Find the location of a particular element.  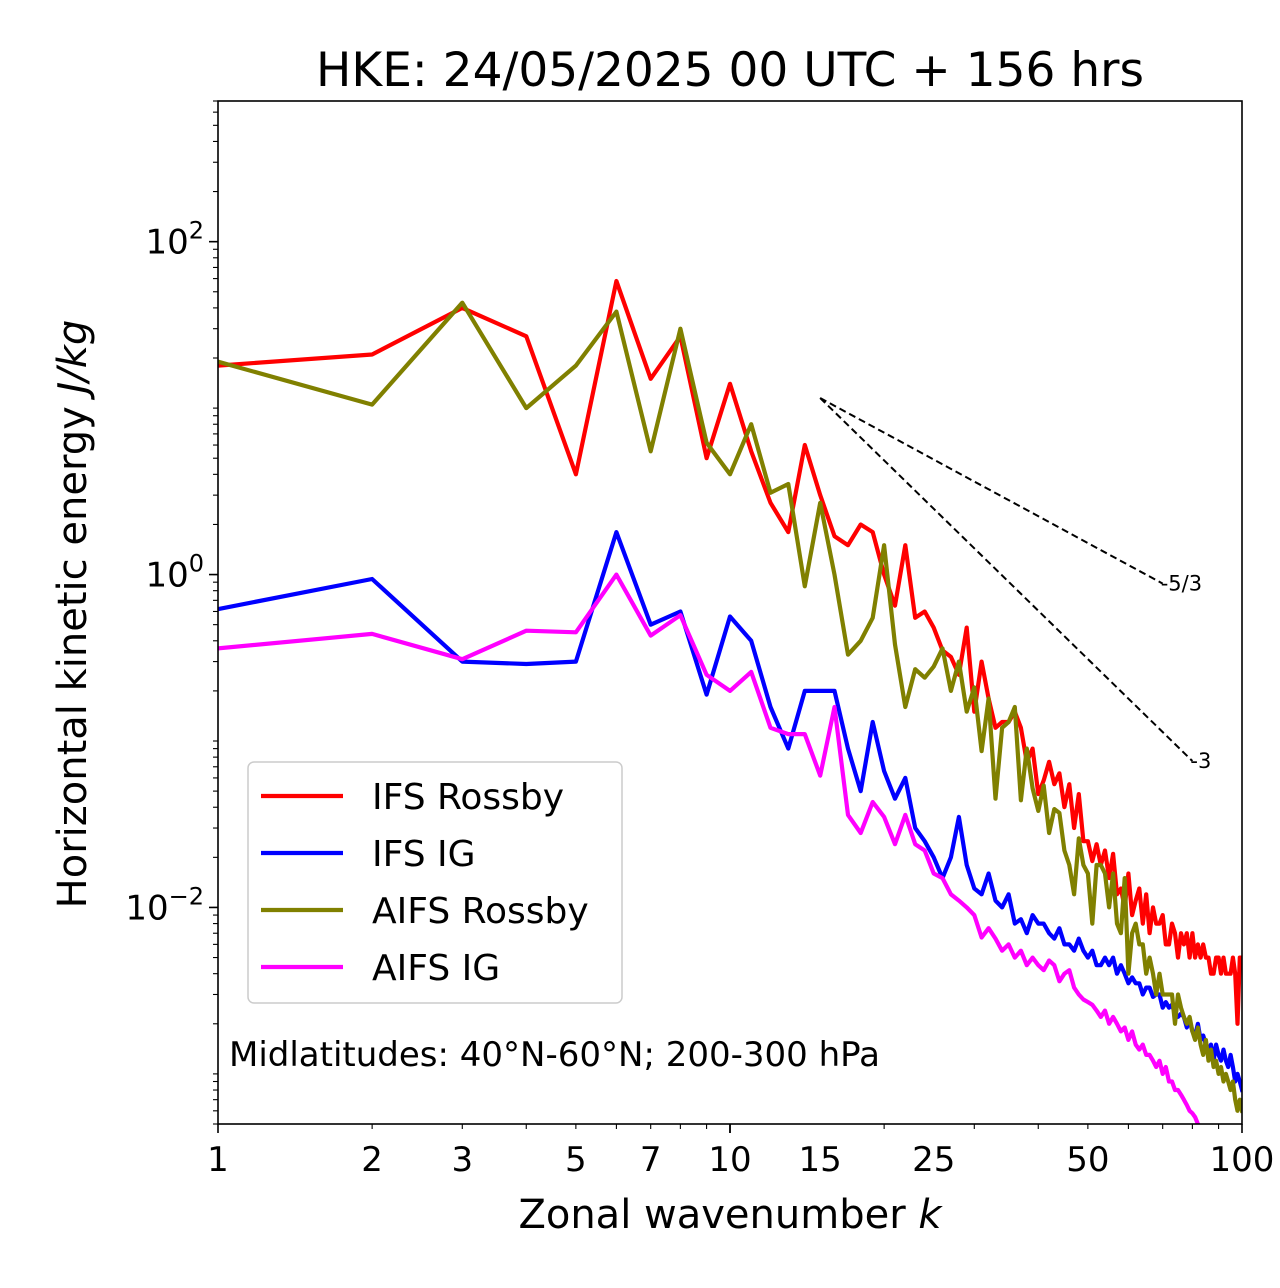

slope-label-1: -3 is located at coordinates (1200, 761).